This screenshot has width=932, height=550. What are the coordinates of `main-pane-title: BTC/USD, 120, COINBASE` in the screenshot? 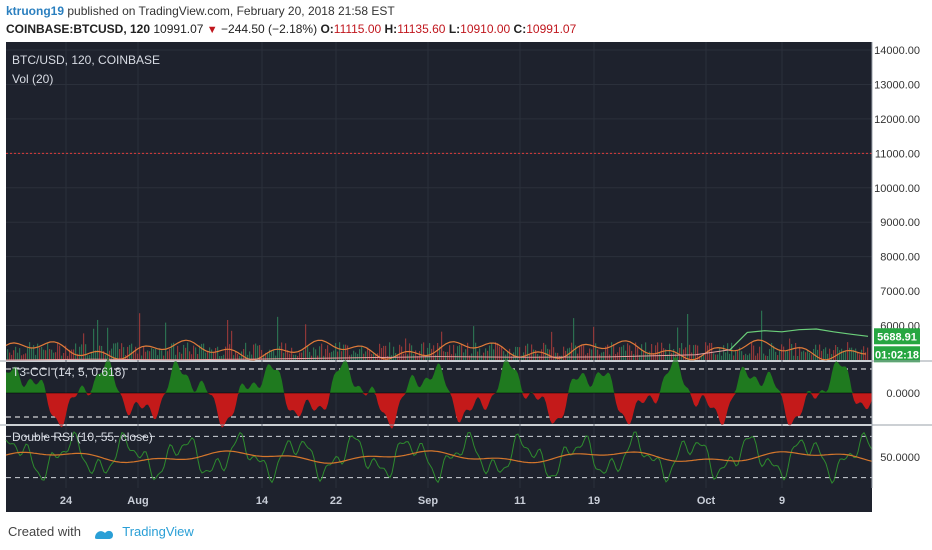 It's located at (86, 60).